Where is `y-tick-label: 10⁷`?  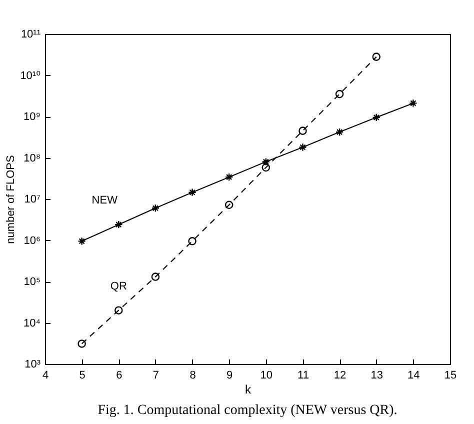
y-tick-label: 10⁷ is located at coordinates (32, 200).